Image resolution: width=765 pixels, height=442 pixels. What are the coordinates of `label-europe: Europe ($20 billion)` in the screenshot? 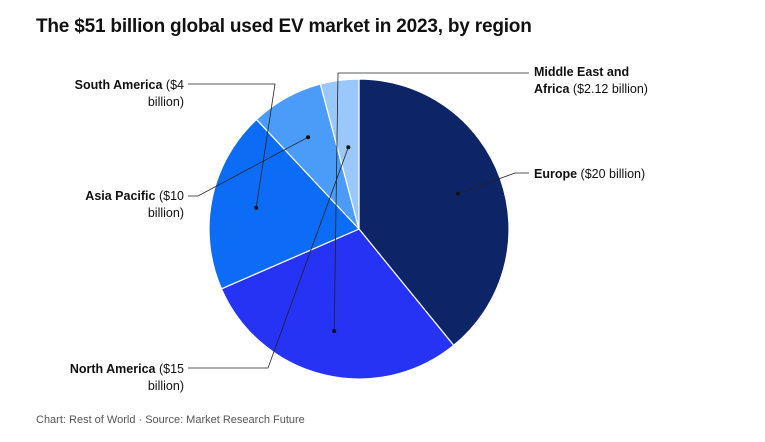 It's located at (589, 174).